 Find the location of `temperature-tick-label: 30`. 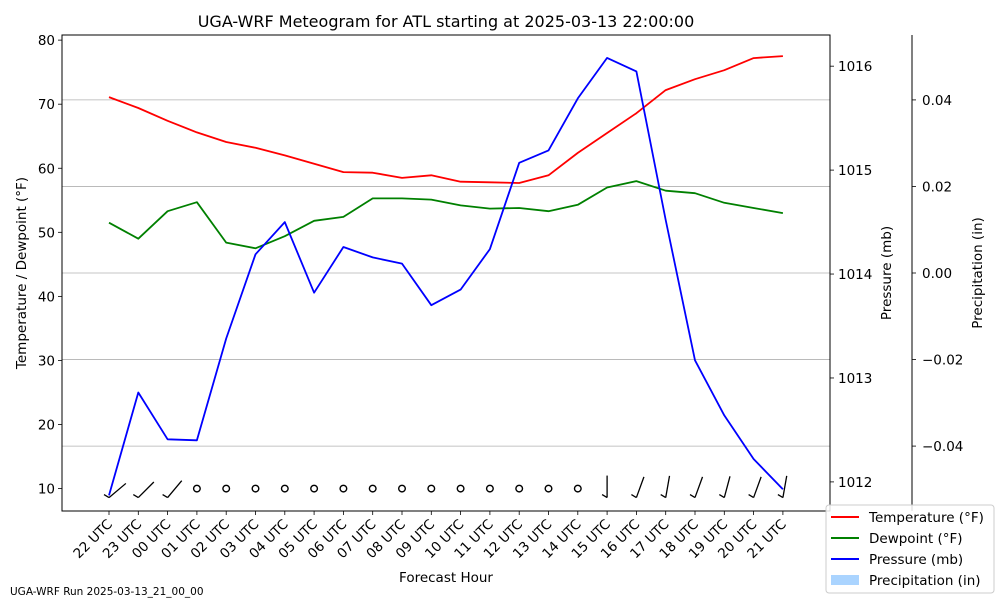

temperature-tick-label: 30 is located at coordinates (46, 361).